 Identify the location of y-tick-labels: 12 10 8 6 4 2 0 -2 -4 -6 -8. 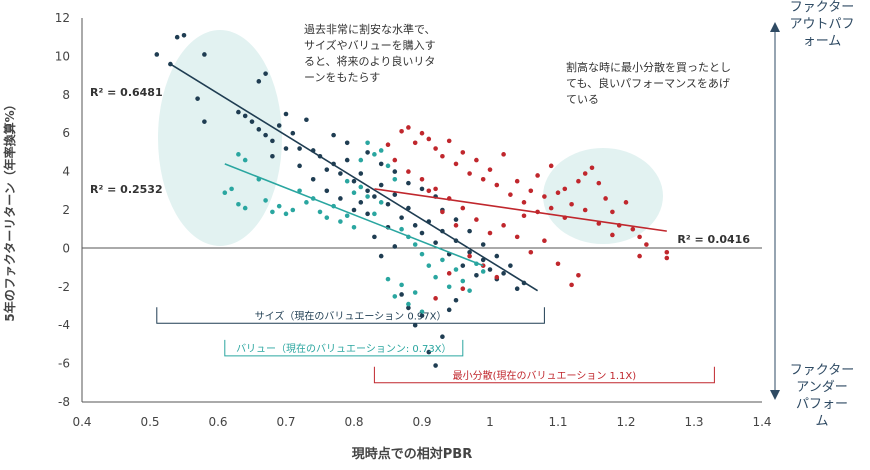
(62, 210).